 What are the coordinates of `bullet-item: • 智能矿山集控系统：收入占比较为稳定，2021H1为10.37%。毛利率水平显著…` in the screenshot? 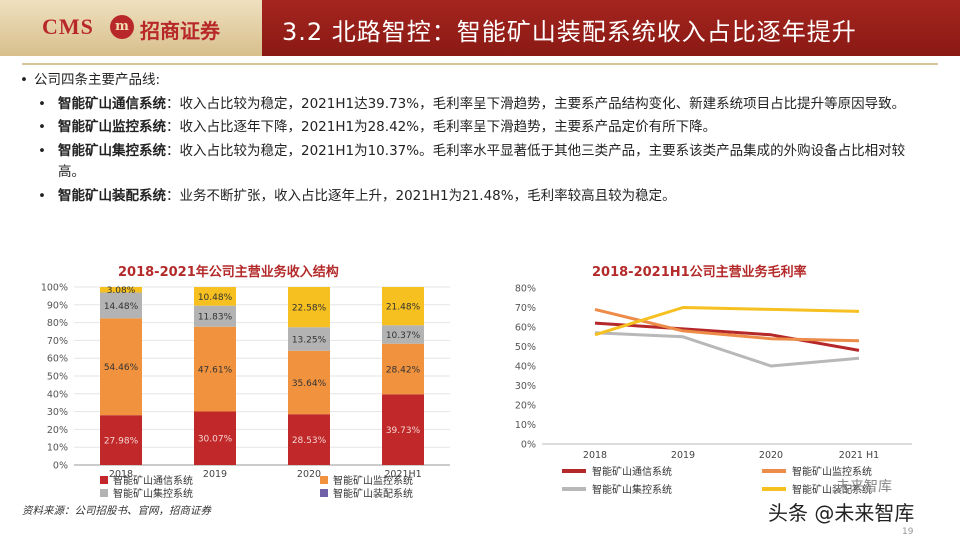 It's located at (470, 162).